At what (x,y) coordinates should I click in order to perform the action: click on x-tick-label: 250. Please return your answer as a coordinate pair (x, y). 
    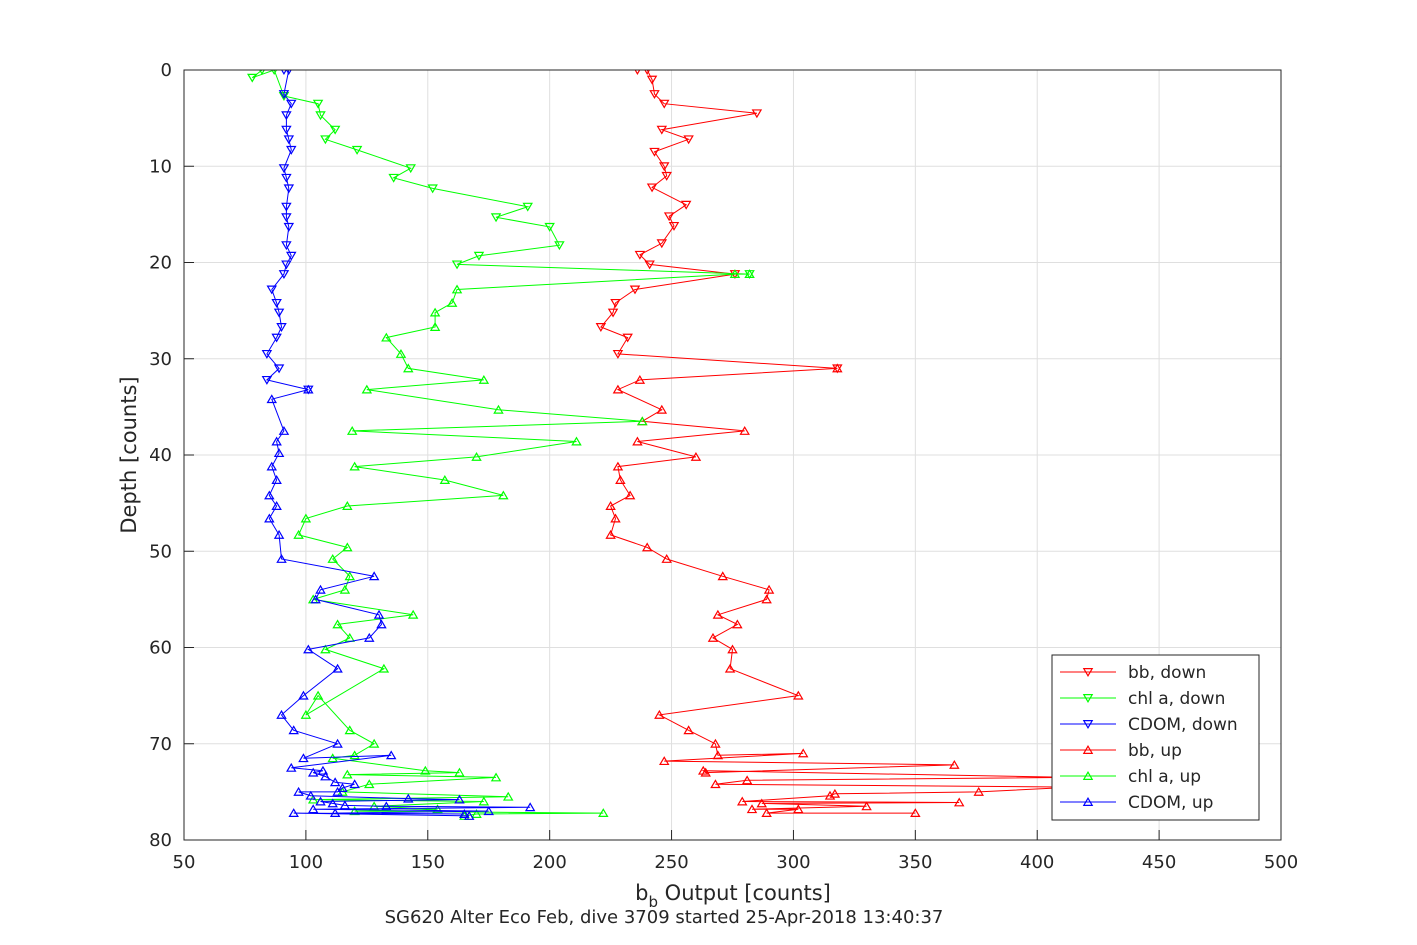
    Looking at the image, I should click on (671, 862).